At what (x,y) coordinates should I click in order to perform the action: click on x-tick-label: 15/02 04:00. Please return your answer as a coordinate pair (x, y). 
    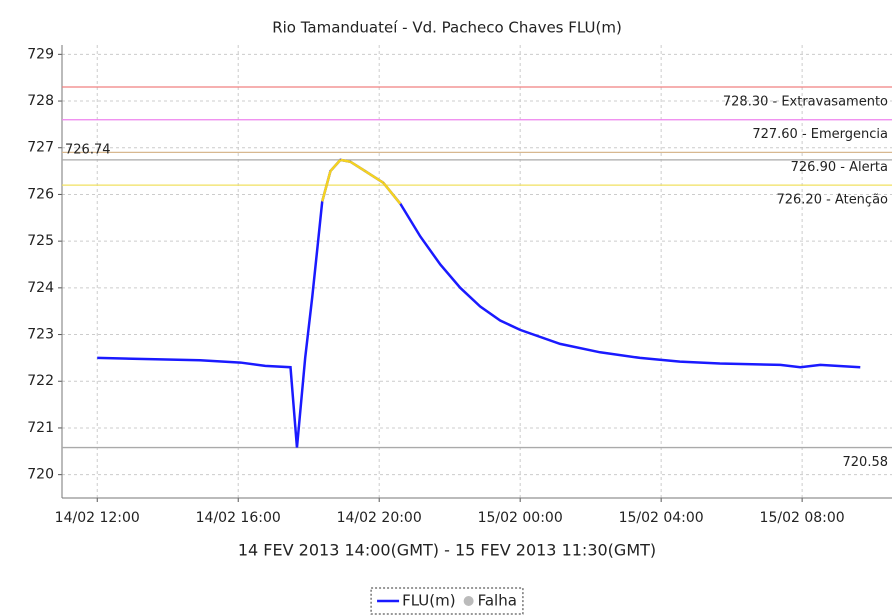
    Looking at the image, I should click on (661, 518).